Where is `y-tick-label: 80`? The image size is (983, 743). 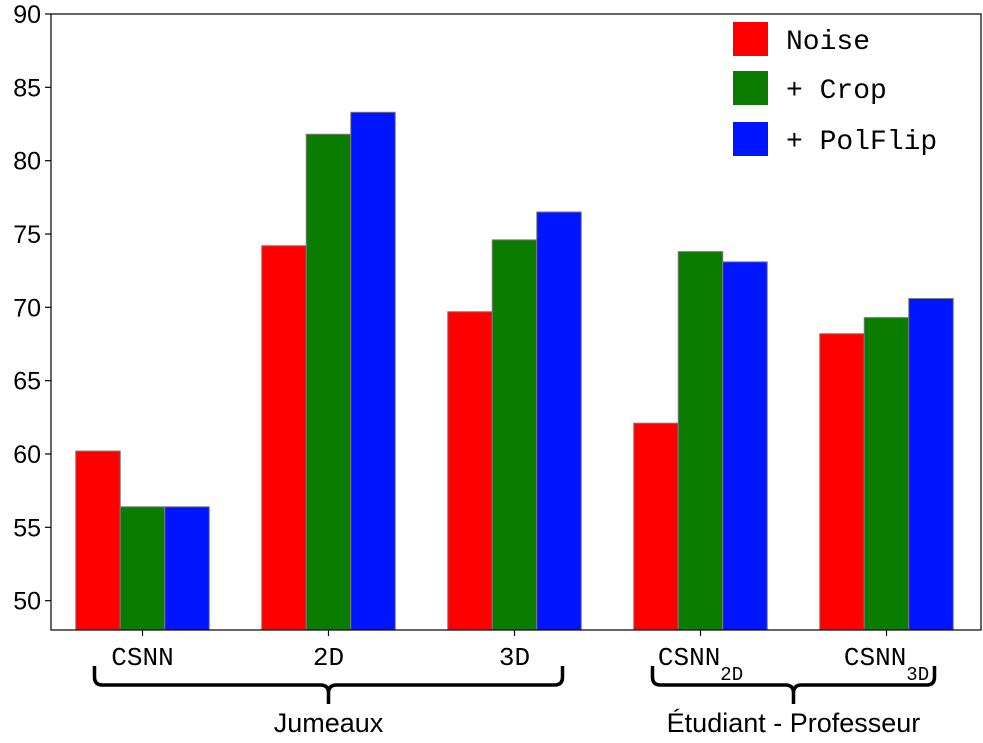
y-tick-label: 80 is located at coordinates (27, 162).